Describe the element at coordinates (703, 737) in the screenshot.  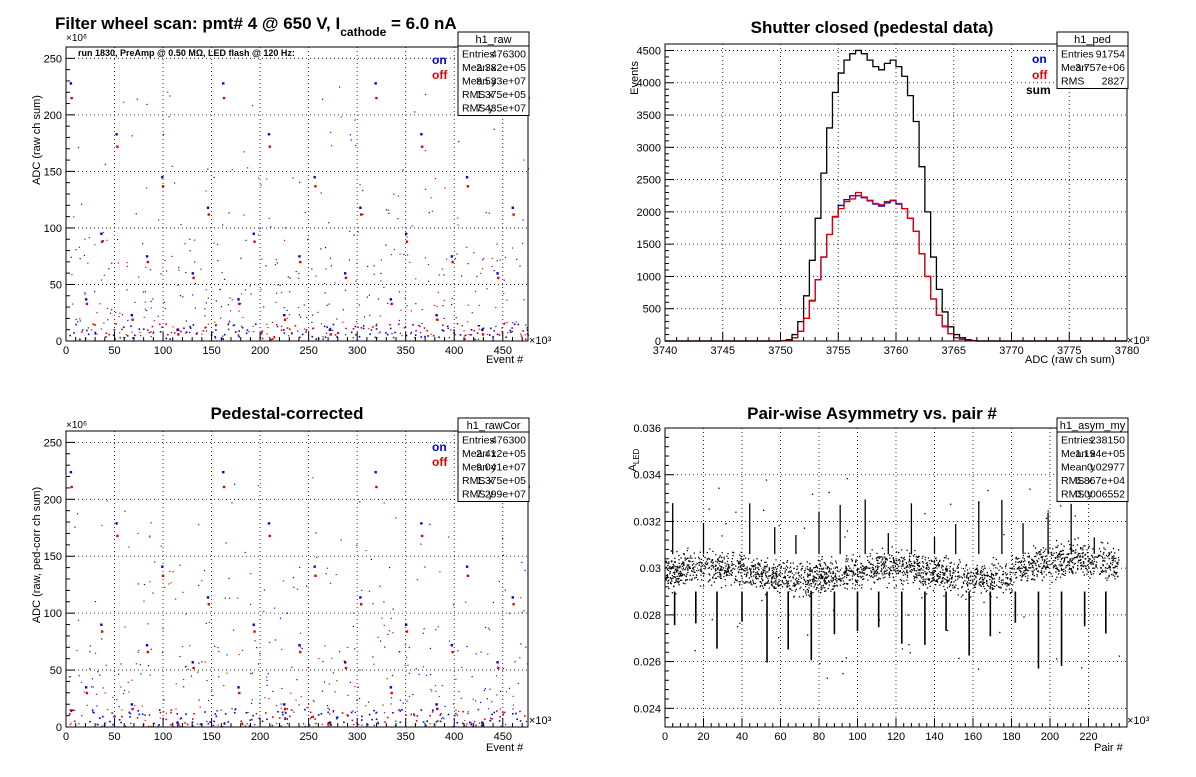
I see `x-tick-label: 20` at that location.